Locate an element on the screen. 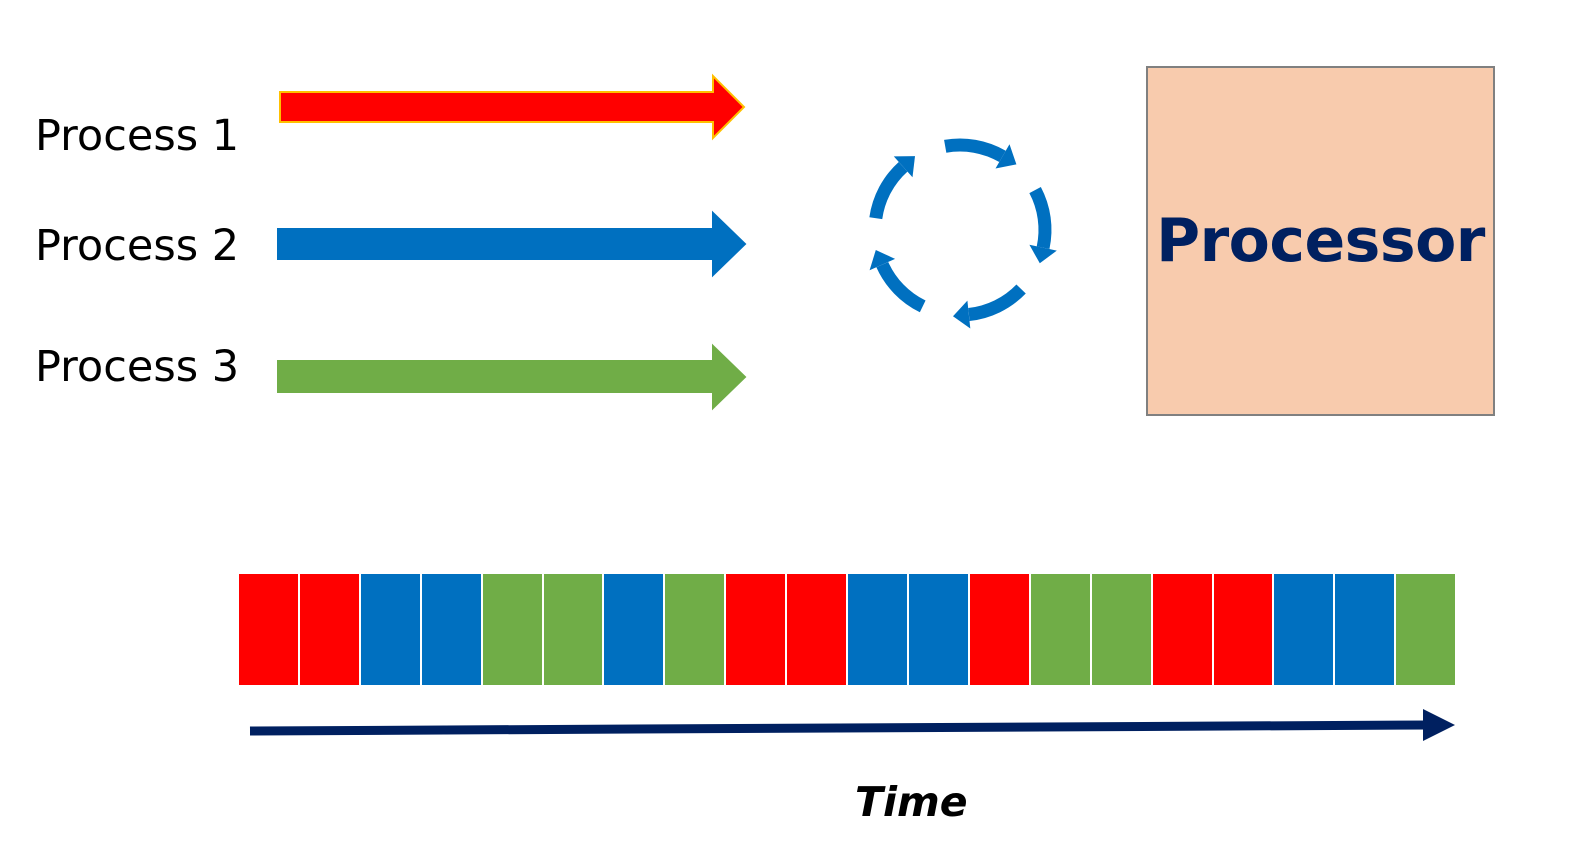 The width and height of the screenshot is (1584, 852). time-axis-label: Time is located at coordinates (911, 802).